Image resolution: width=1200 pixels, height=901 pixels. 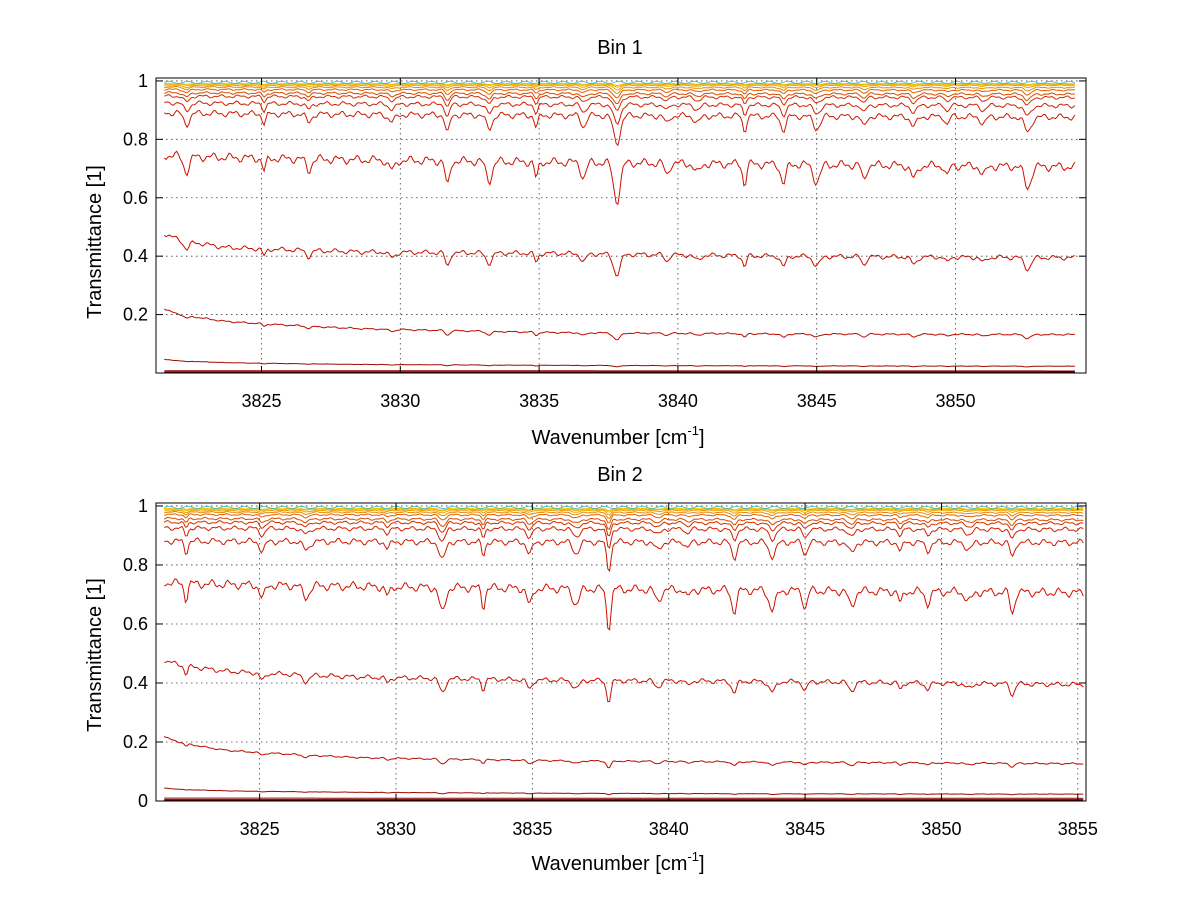 I want to click on y-tick-label: 0, so click(x=143, y=801).